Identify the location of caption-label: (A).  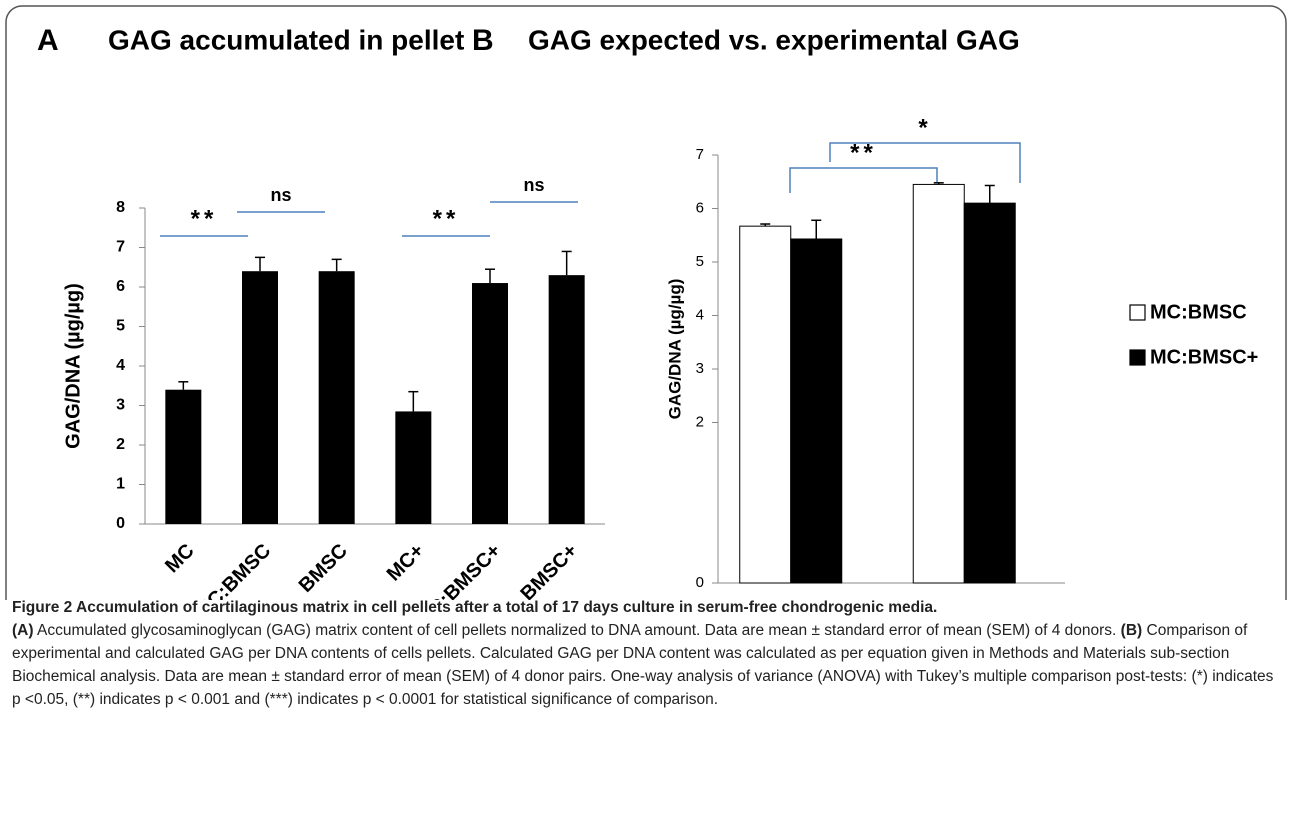
(23, 630).